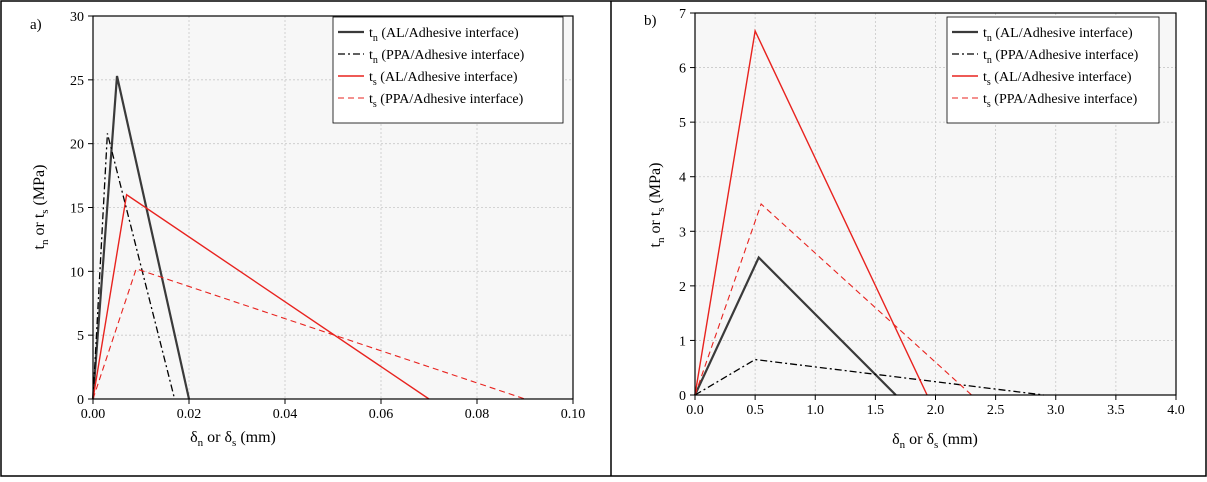  I want to click on y-tick-label: 25, so click(77, 81).